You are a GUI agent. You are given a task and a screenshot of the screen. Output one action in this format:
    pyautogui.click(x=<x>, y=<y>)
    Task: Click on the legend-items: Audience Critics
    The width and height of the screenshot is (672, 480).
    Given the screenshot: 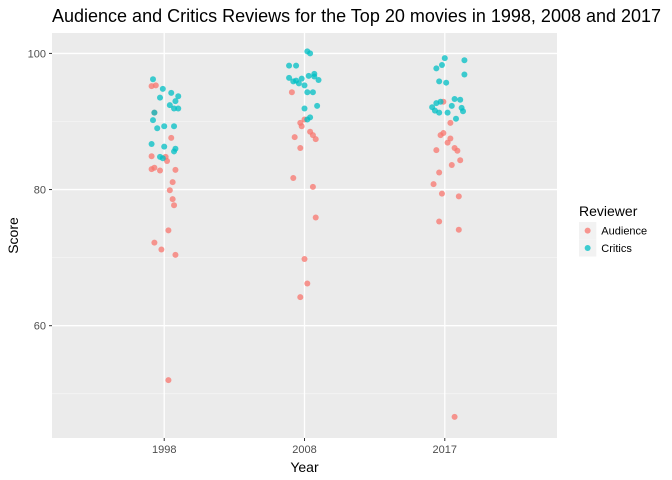 What is the action you would take?
    pyautogui.click(x=613, y=239)
    